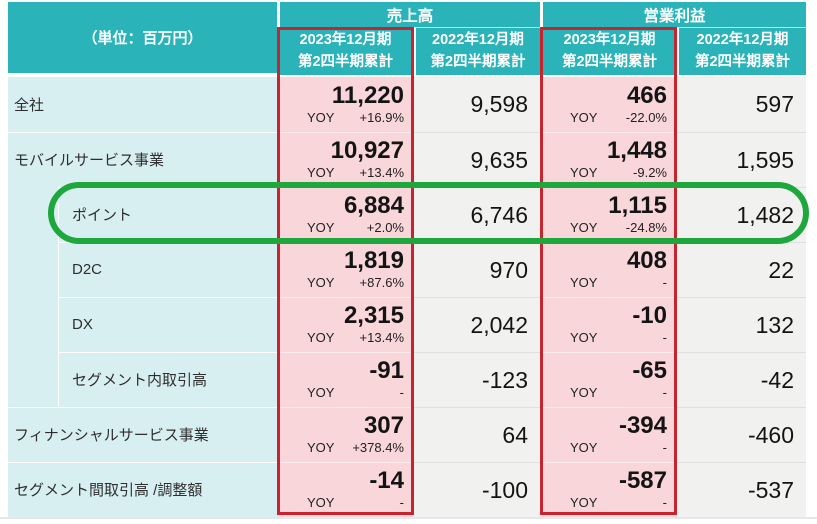 The width and height of the screenshot is (817, 524). I want to click on row-label: セグメント内取引高, so click(140, 380).